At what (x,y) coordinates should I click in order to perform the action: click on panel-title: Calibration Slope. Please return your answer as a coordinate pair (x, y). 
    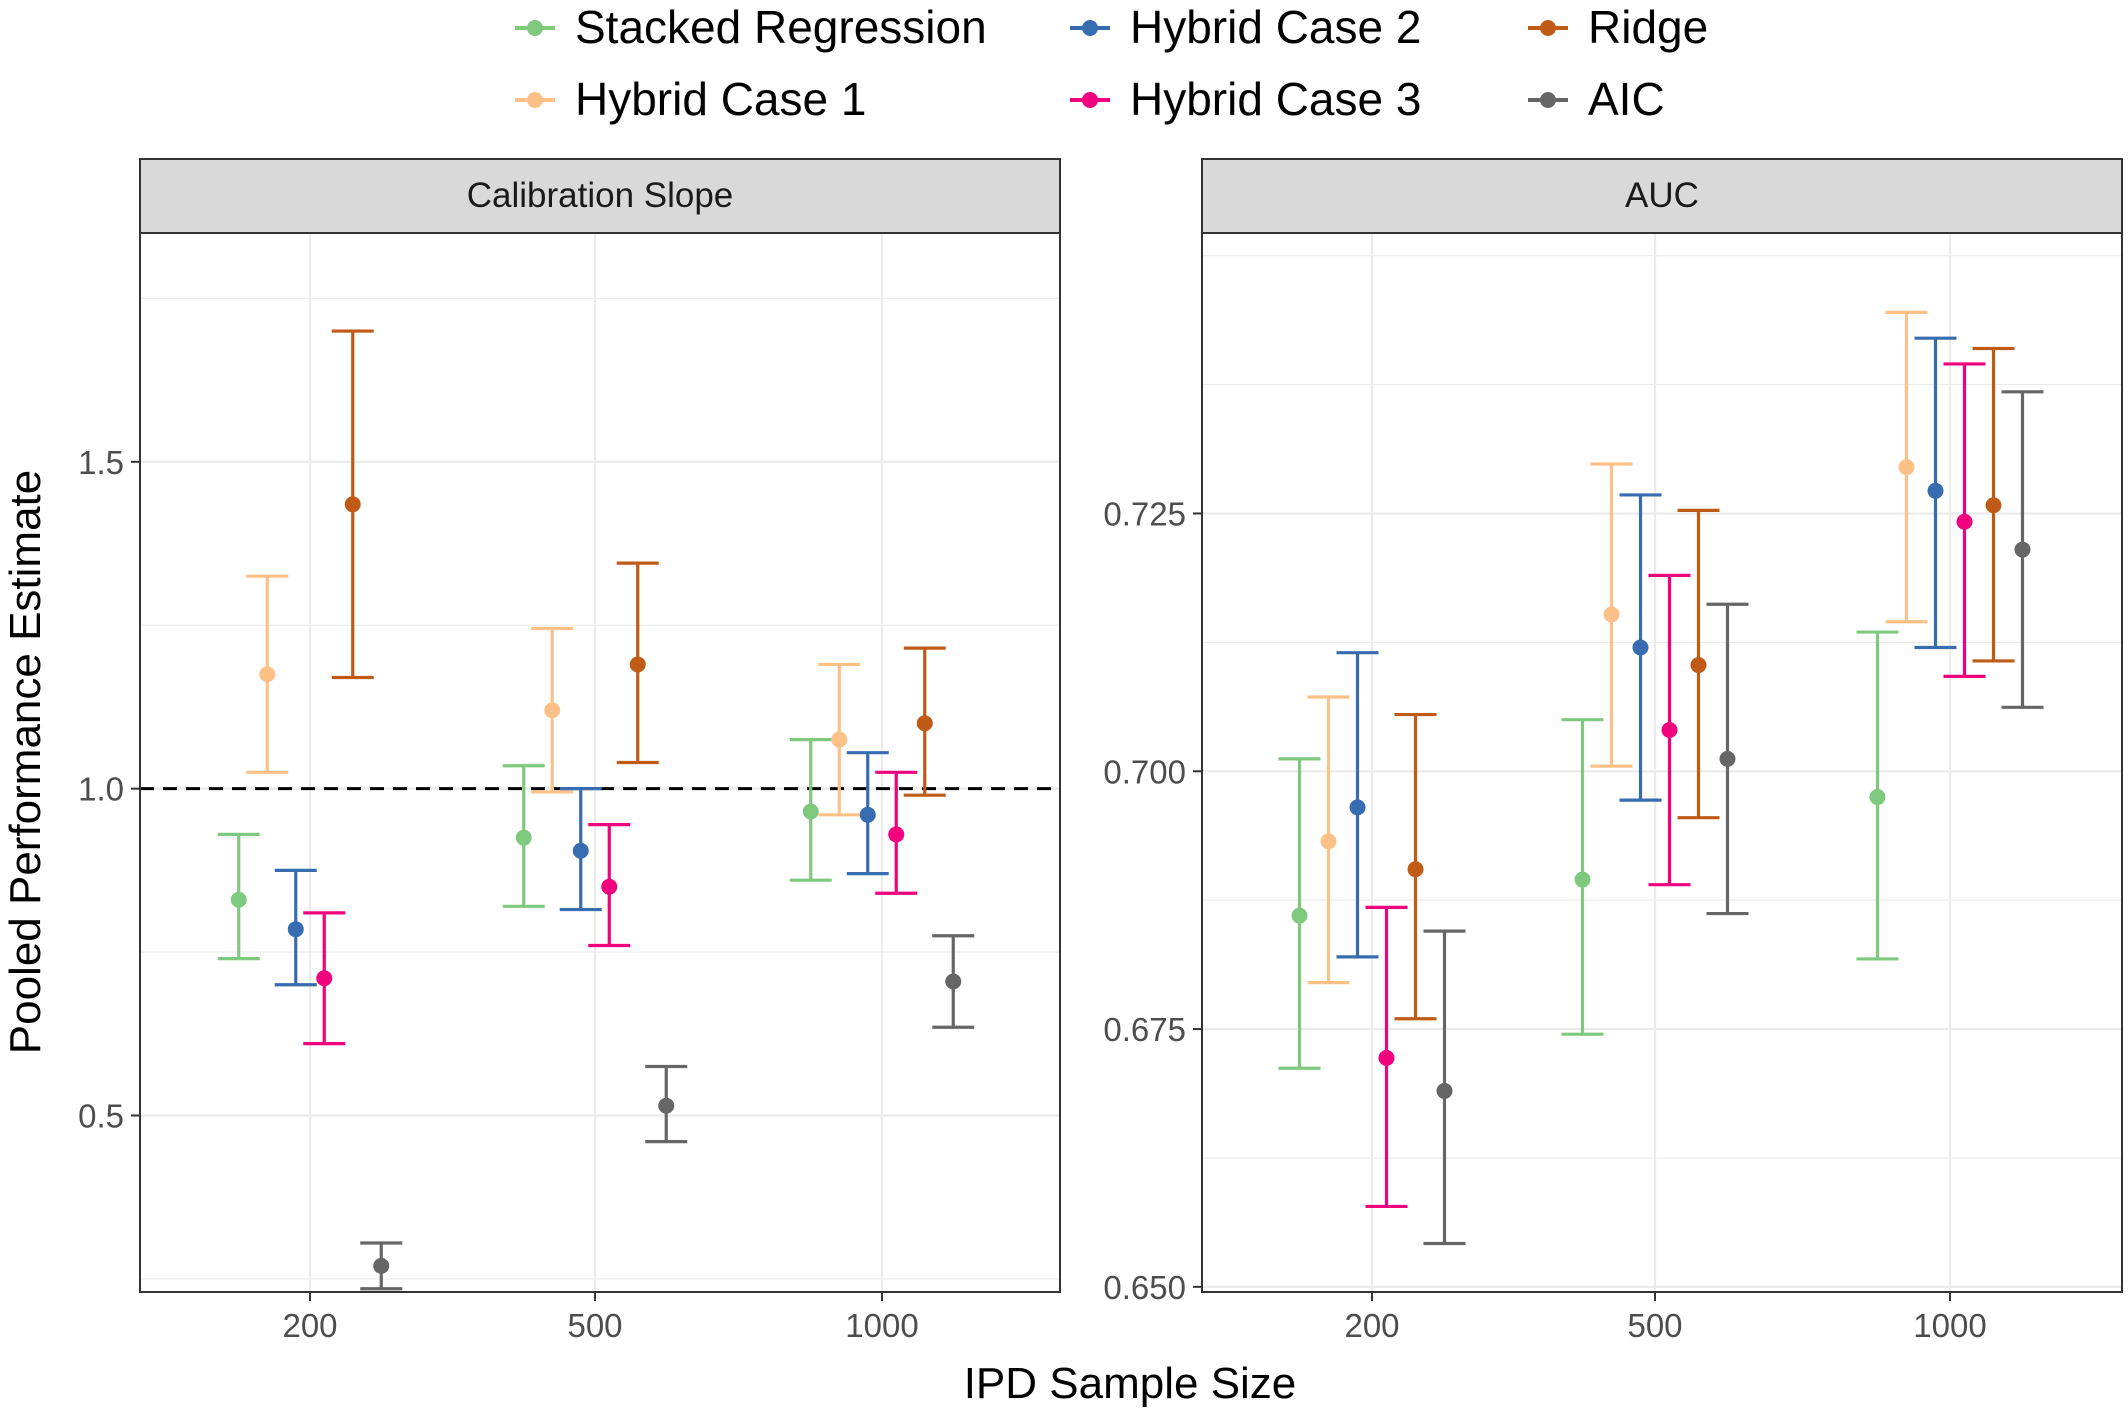
    Looking at the image, I should click on (600, 195).